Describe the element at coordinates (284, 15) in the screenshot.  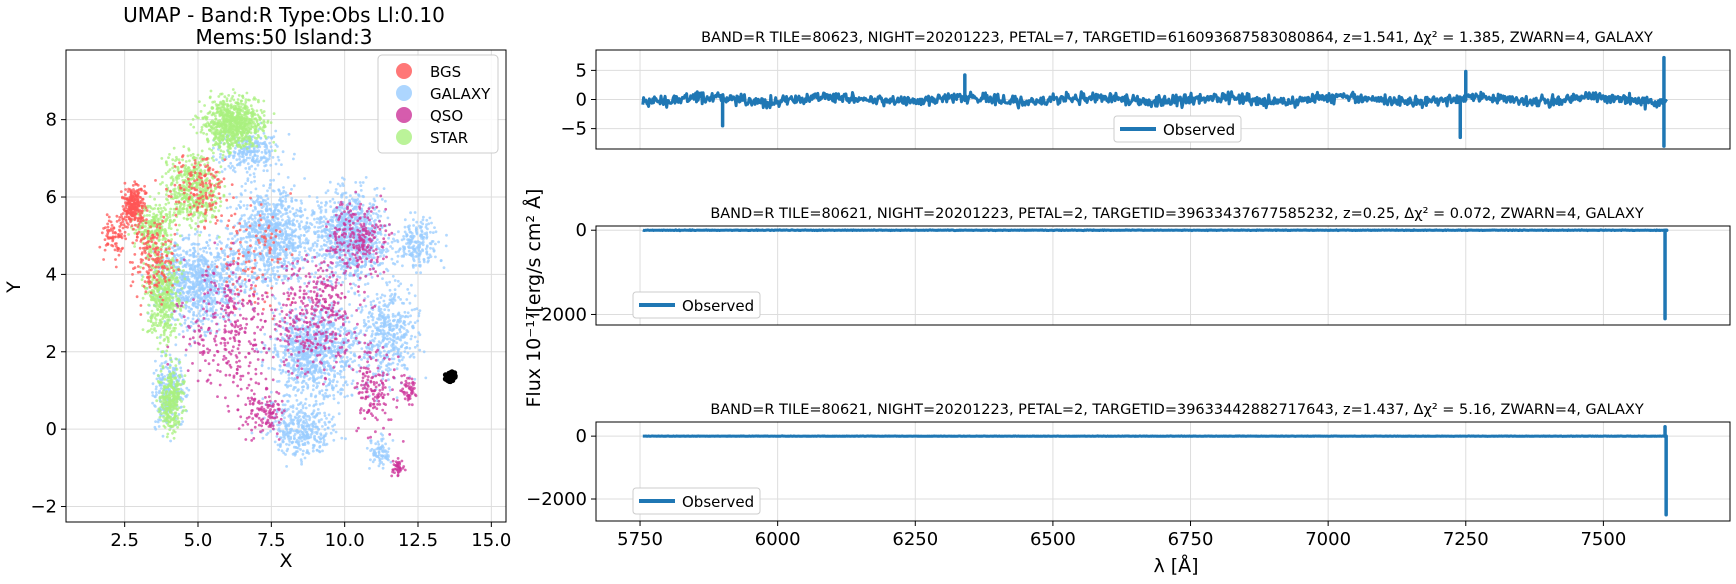
I see `umap-title-line1: UMAP - Band:R Type:Obs Ll:0.10` at that location.